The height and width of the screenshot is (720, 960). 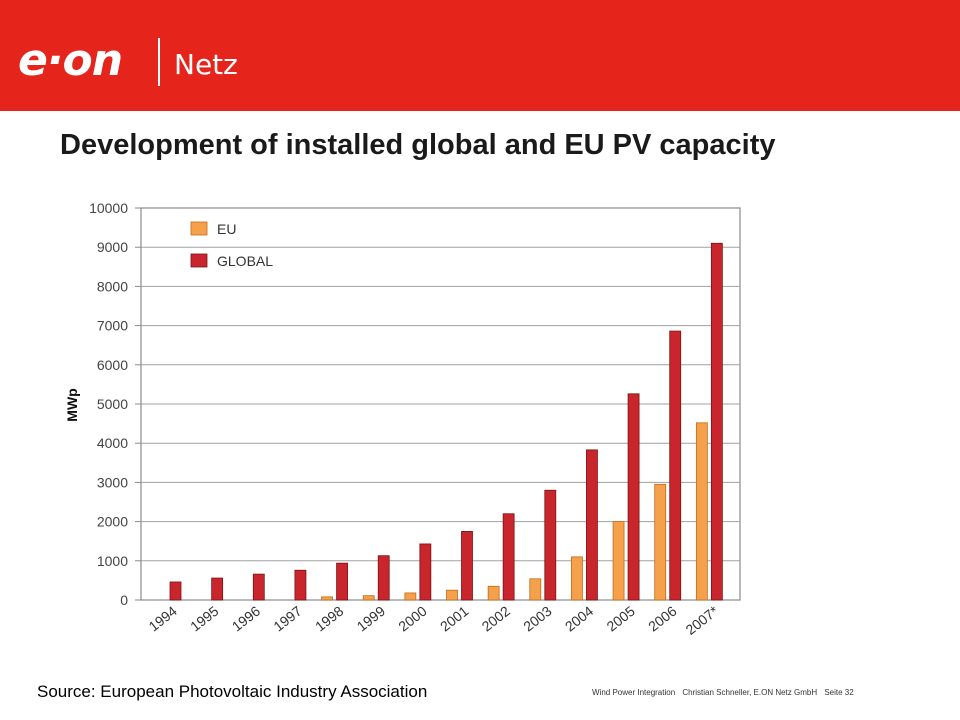 What do you see at coordinates (72, 404) in the screenshot?
I see `y-axis-label: MWp` at bounding box center [72, 404].